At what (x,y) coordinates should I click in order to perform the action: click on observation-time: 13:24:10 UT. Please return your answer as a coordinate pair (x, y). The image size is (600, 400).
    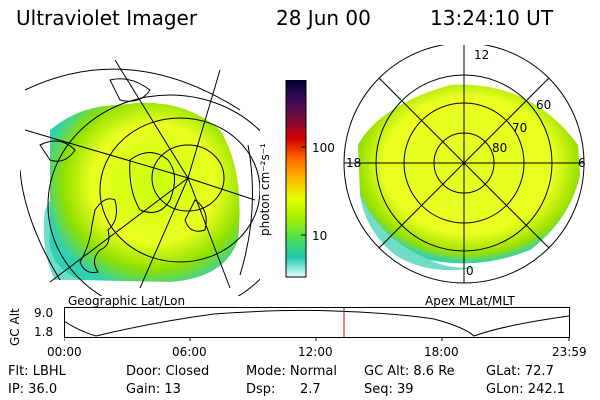
    Looking at the image, I should click on (492, 18).